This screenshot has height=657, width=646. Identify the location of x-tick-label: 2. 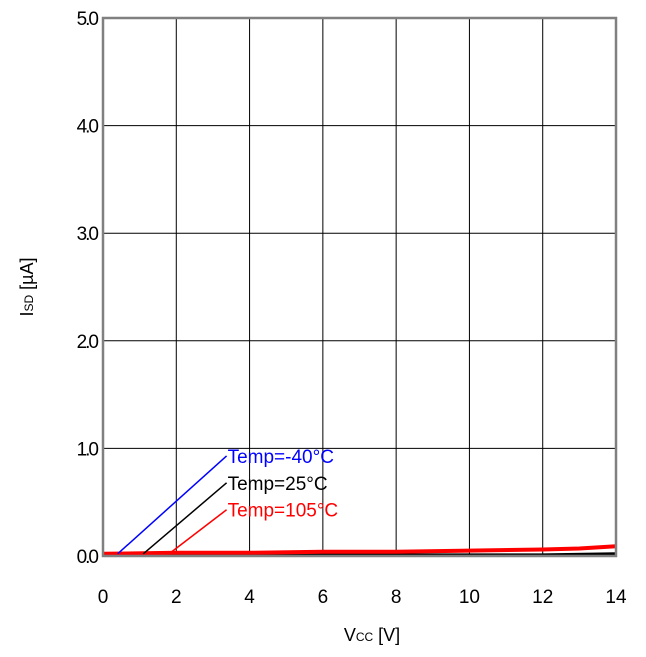
(176, 597).